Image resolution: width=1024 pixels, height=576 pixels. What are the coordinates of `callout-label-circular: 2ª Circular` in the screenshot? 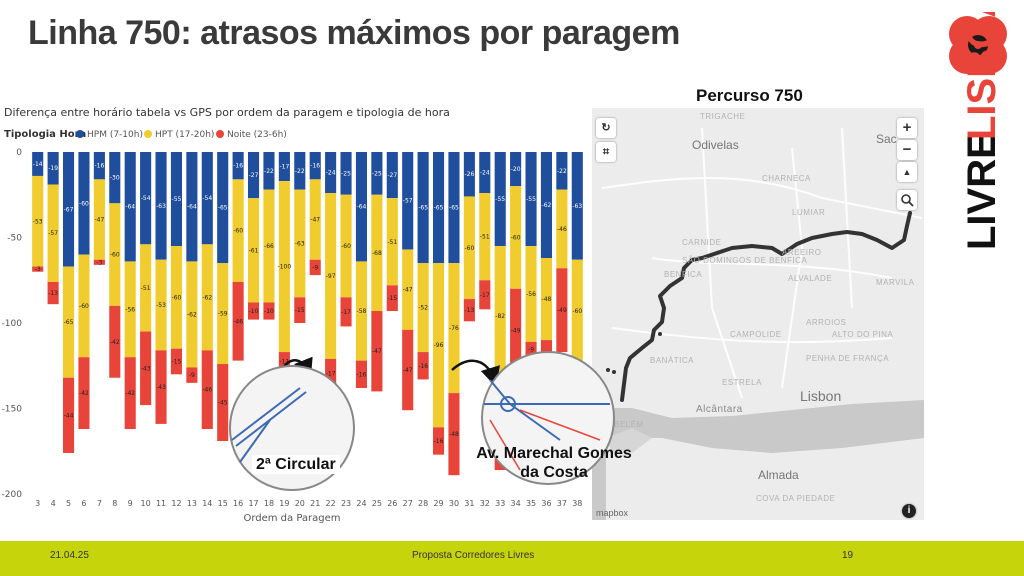 It's located at (296, 464).